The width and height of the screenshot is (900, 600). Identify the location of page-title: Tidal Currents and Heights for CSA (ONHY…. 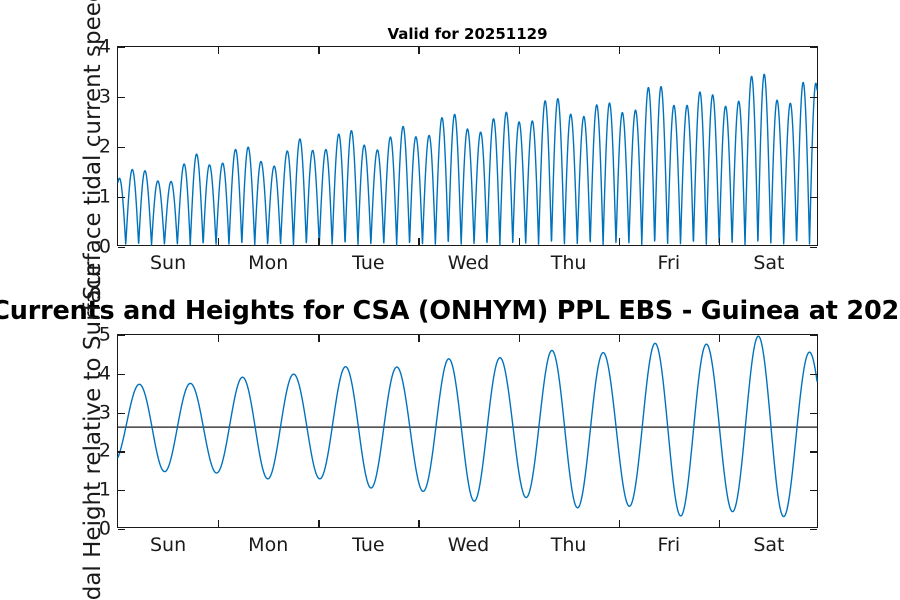
(450, 311).